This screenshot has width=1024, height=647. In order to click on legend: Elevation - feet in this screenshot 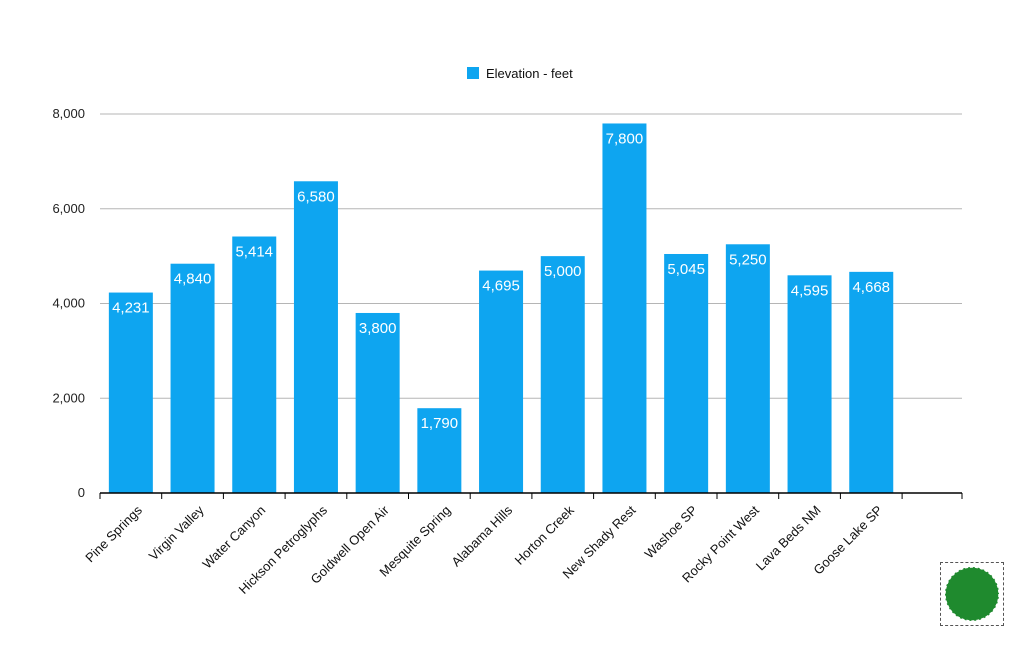, I will do `click(520, 73)`.